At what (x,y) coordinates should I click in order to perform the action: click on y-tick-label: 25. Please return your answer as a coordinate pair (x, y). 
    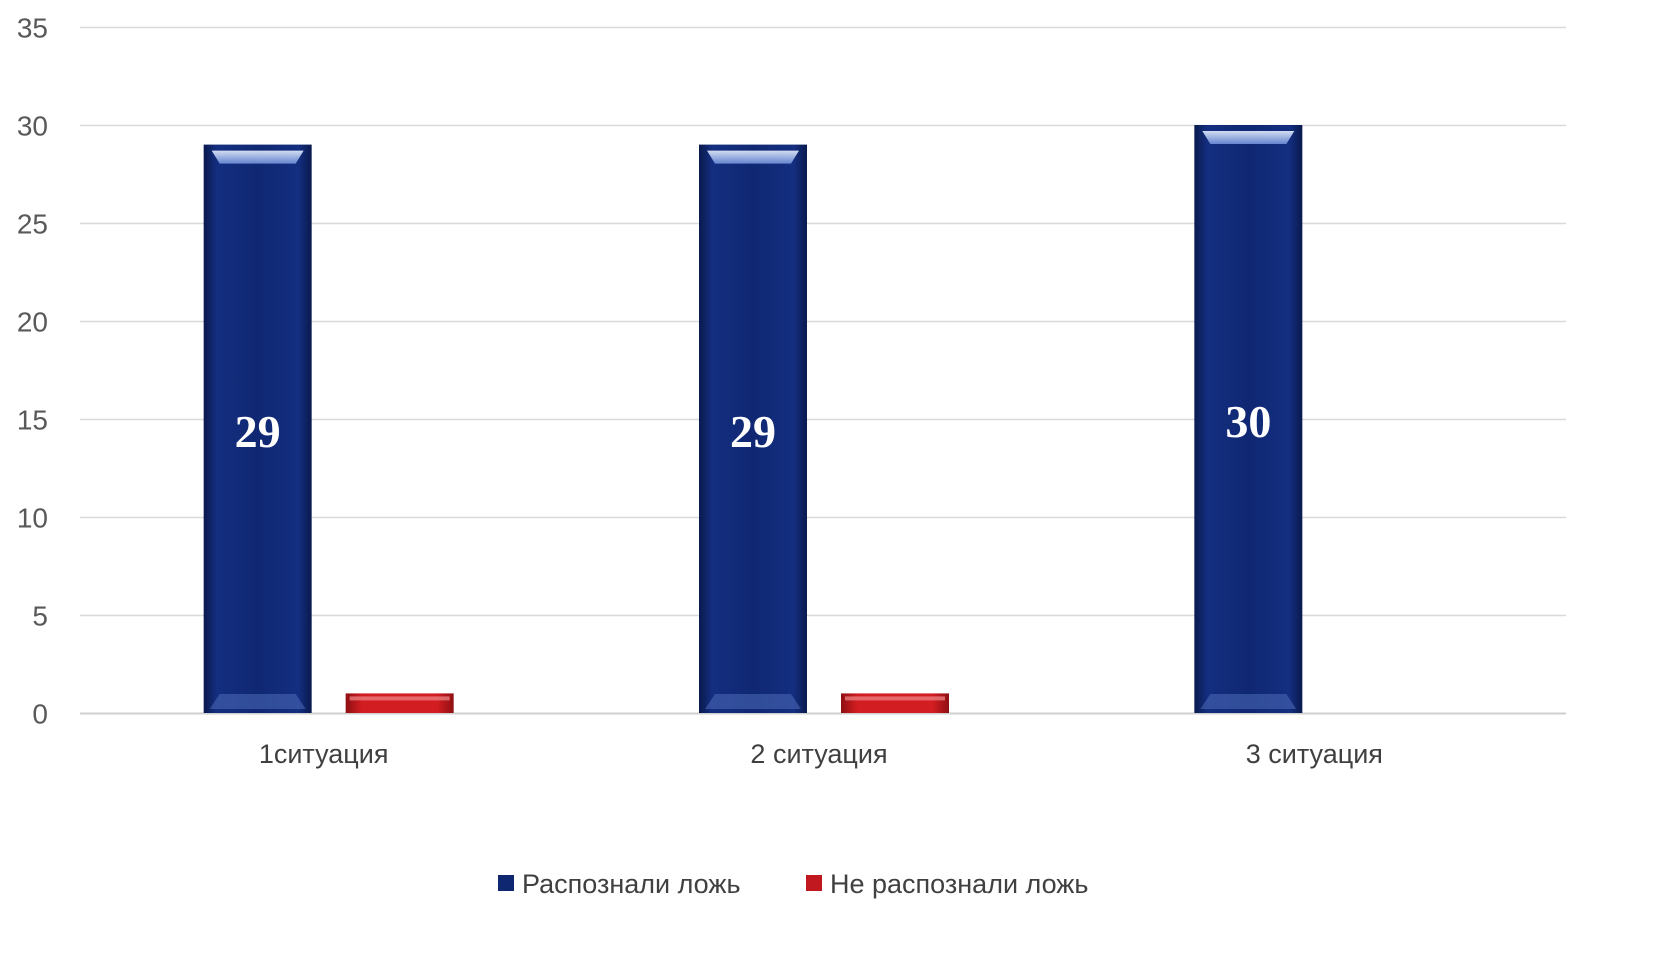
    Looking at the image, I should click on (32, 224).